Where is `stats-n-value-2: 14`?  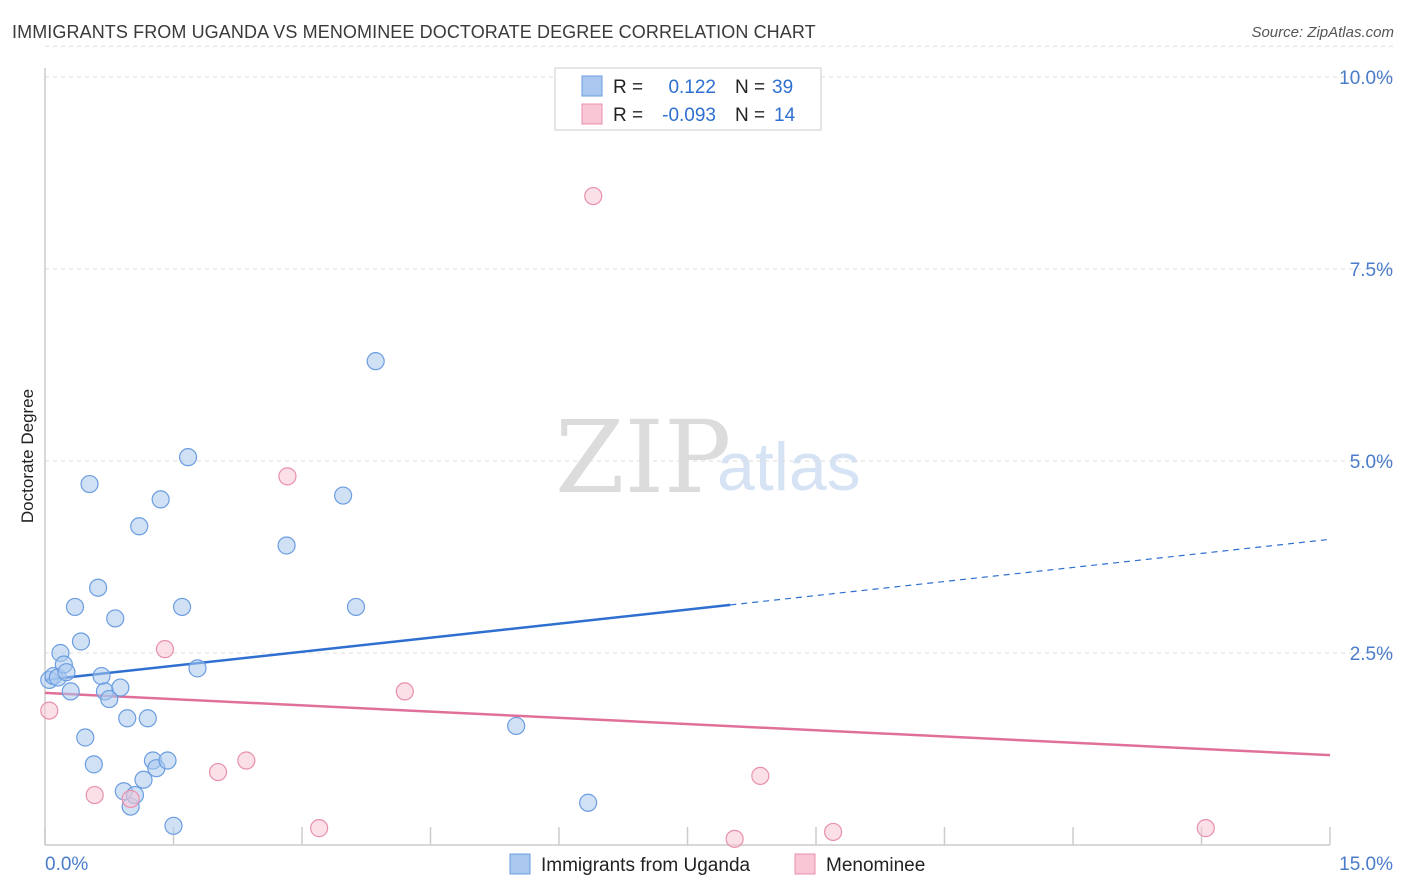
stats-n-value-2: 14 is located at coordinates (785, 115).